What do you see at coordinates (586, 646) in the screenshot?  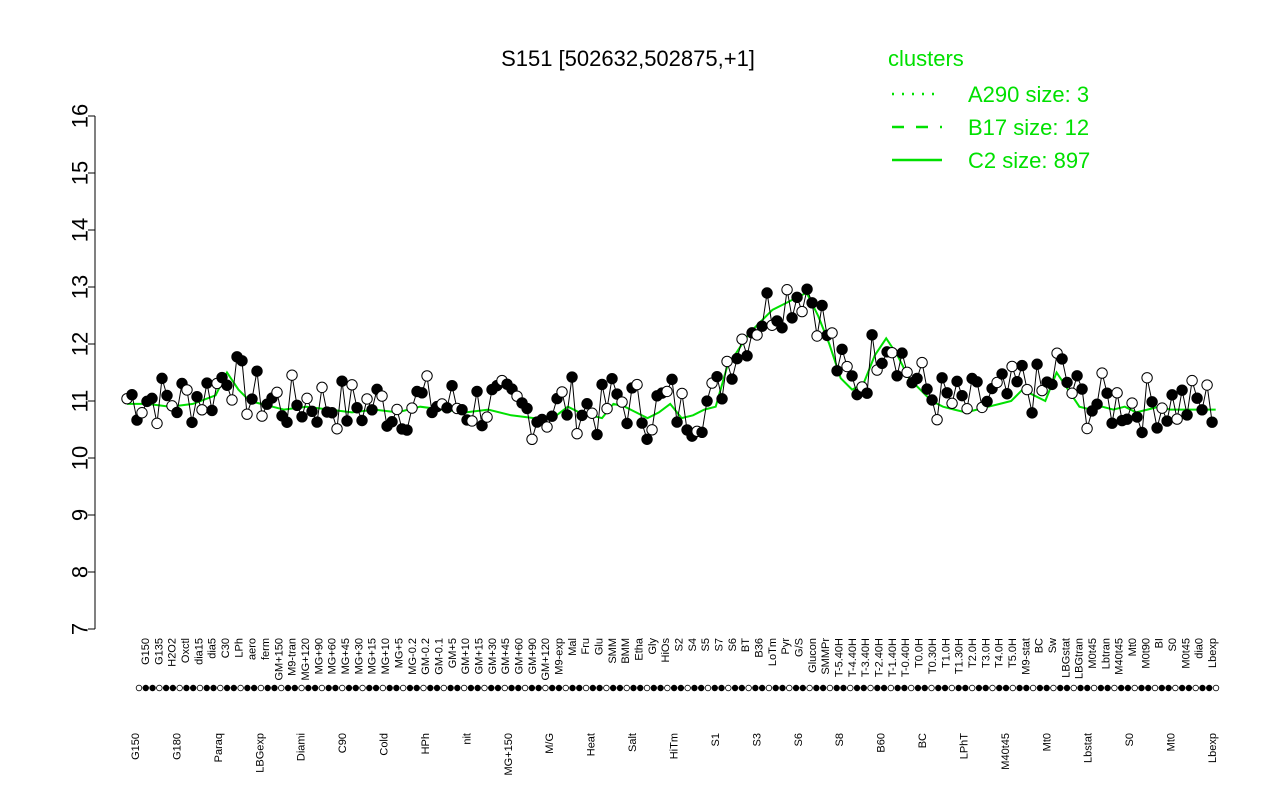 I see `x-tick-label: Fru` at bounding box center [586, 646].